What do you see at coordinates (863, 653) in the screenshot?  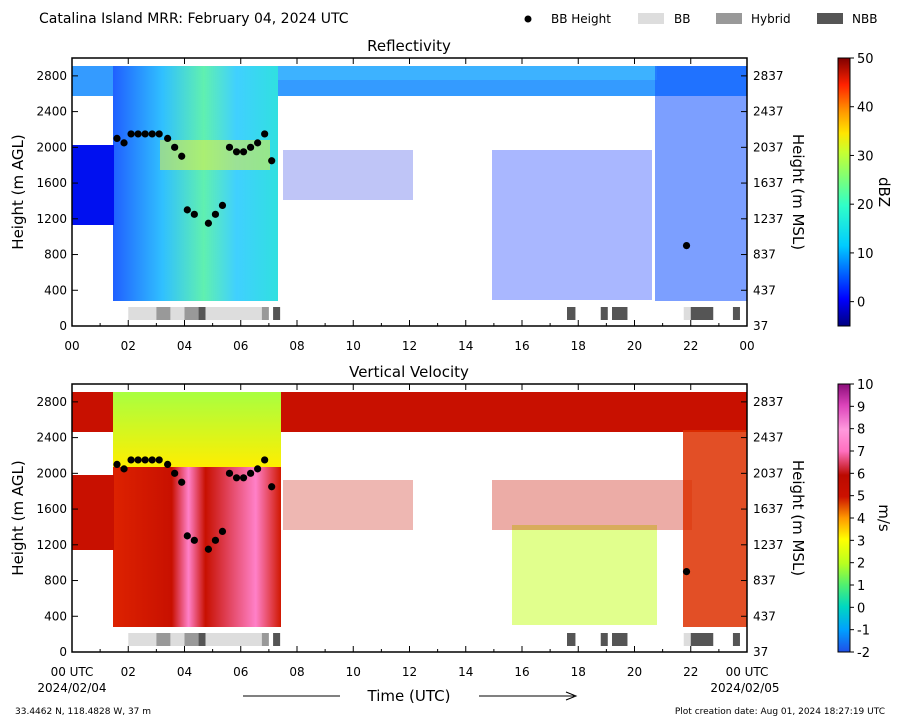 I see `colorbar-tick-label: -2` at bounding box center [863, 653].